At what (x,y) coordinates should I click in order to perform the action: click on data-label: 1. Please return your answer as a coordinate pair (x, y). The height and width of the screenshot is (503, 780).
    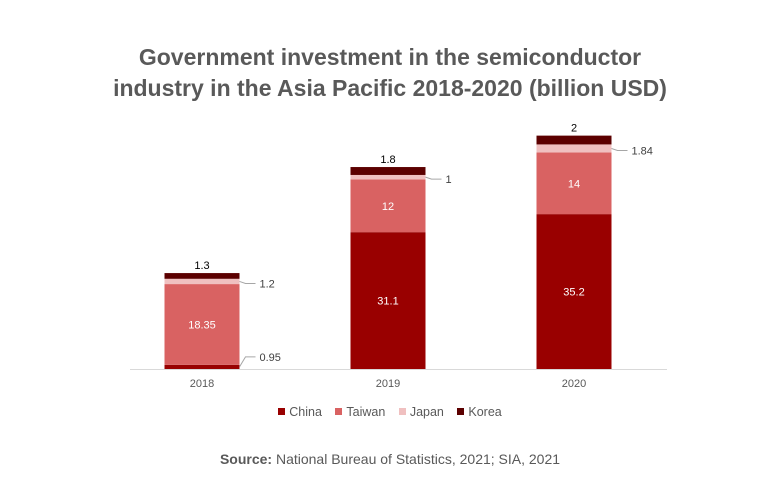
    Looking at the image, I should click on (449, 180).